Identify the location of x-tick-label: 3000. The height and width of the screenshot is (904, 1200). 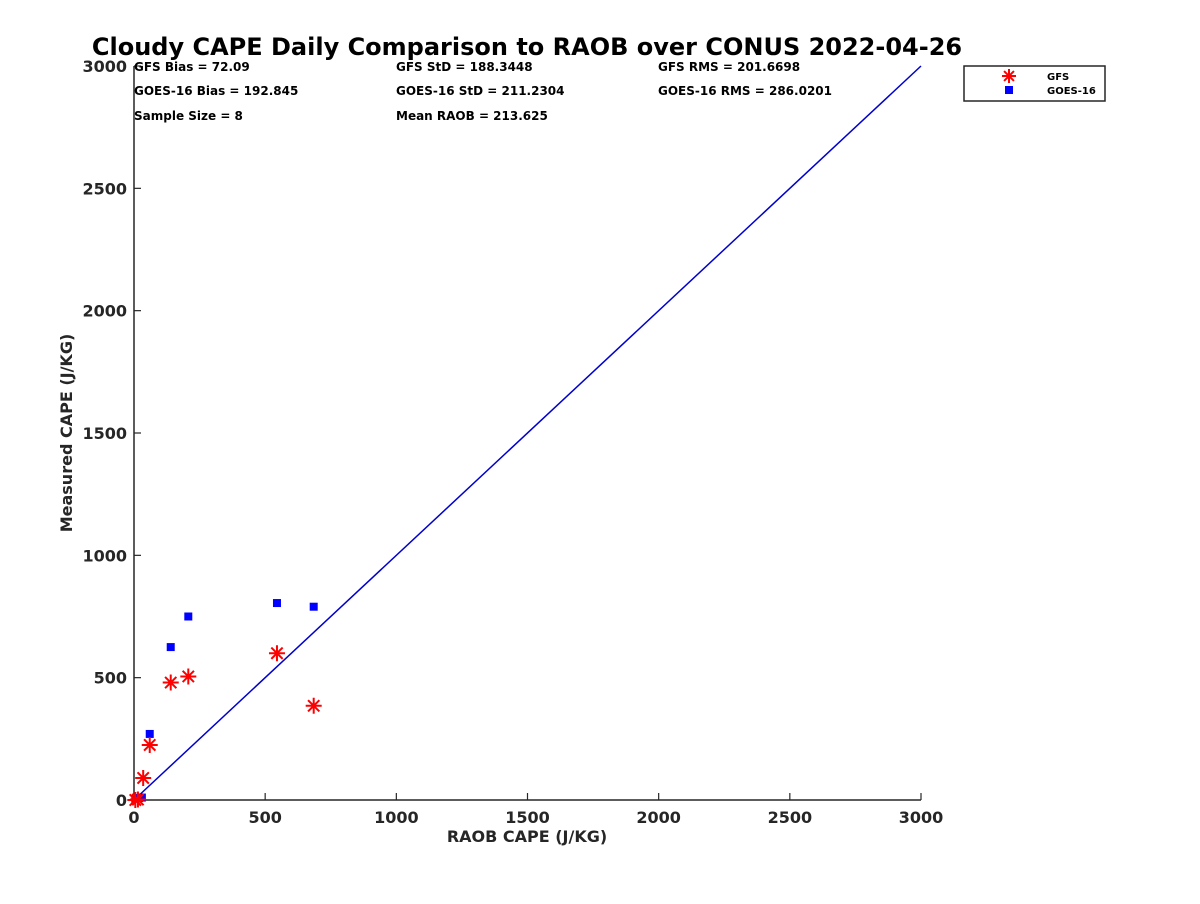
(921, 817).